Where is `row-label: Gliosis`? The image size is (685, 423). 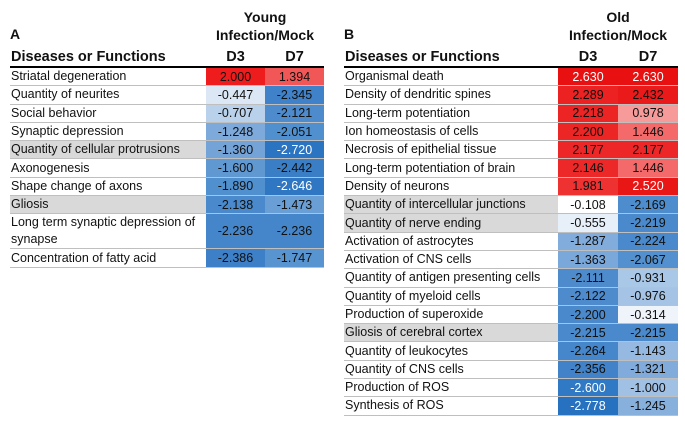
row-label: Gliosis is located at coordinates (108, 205).